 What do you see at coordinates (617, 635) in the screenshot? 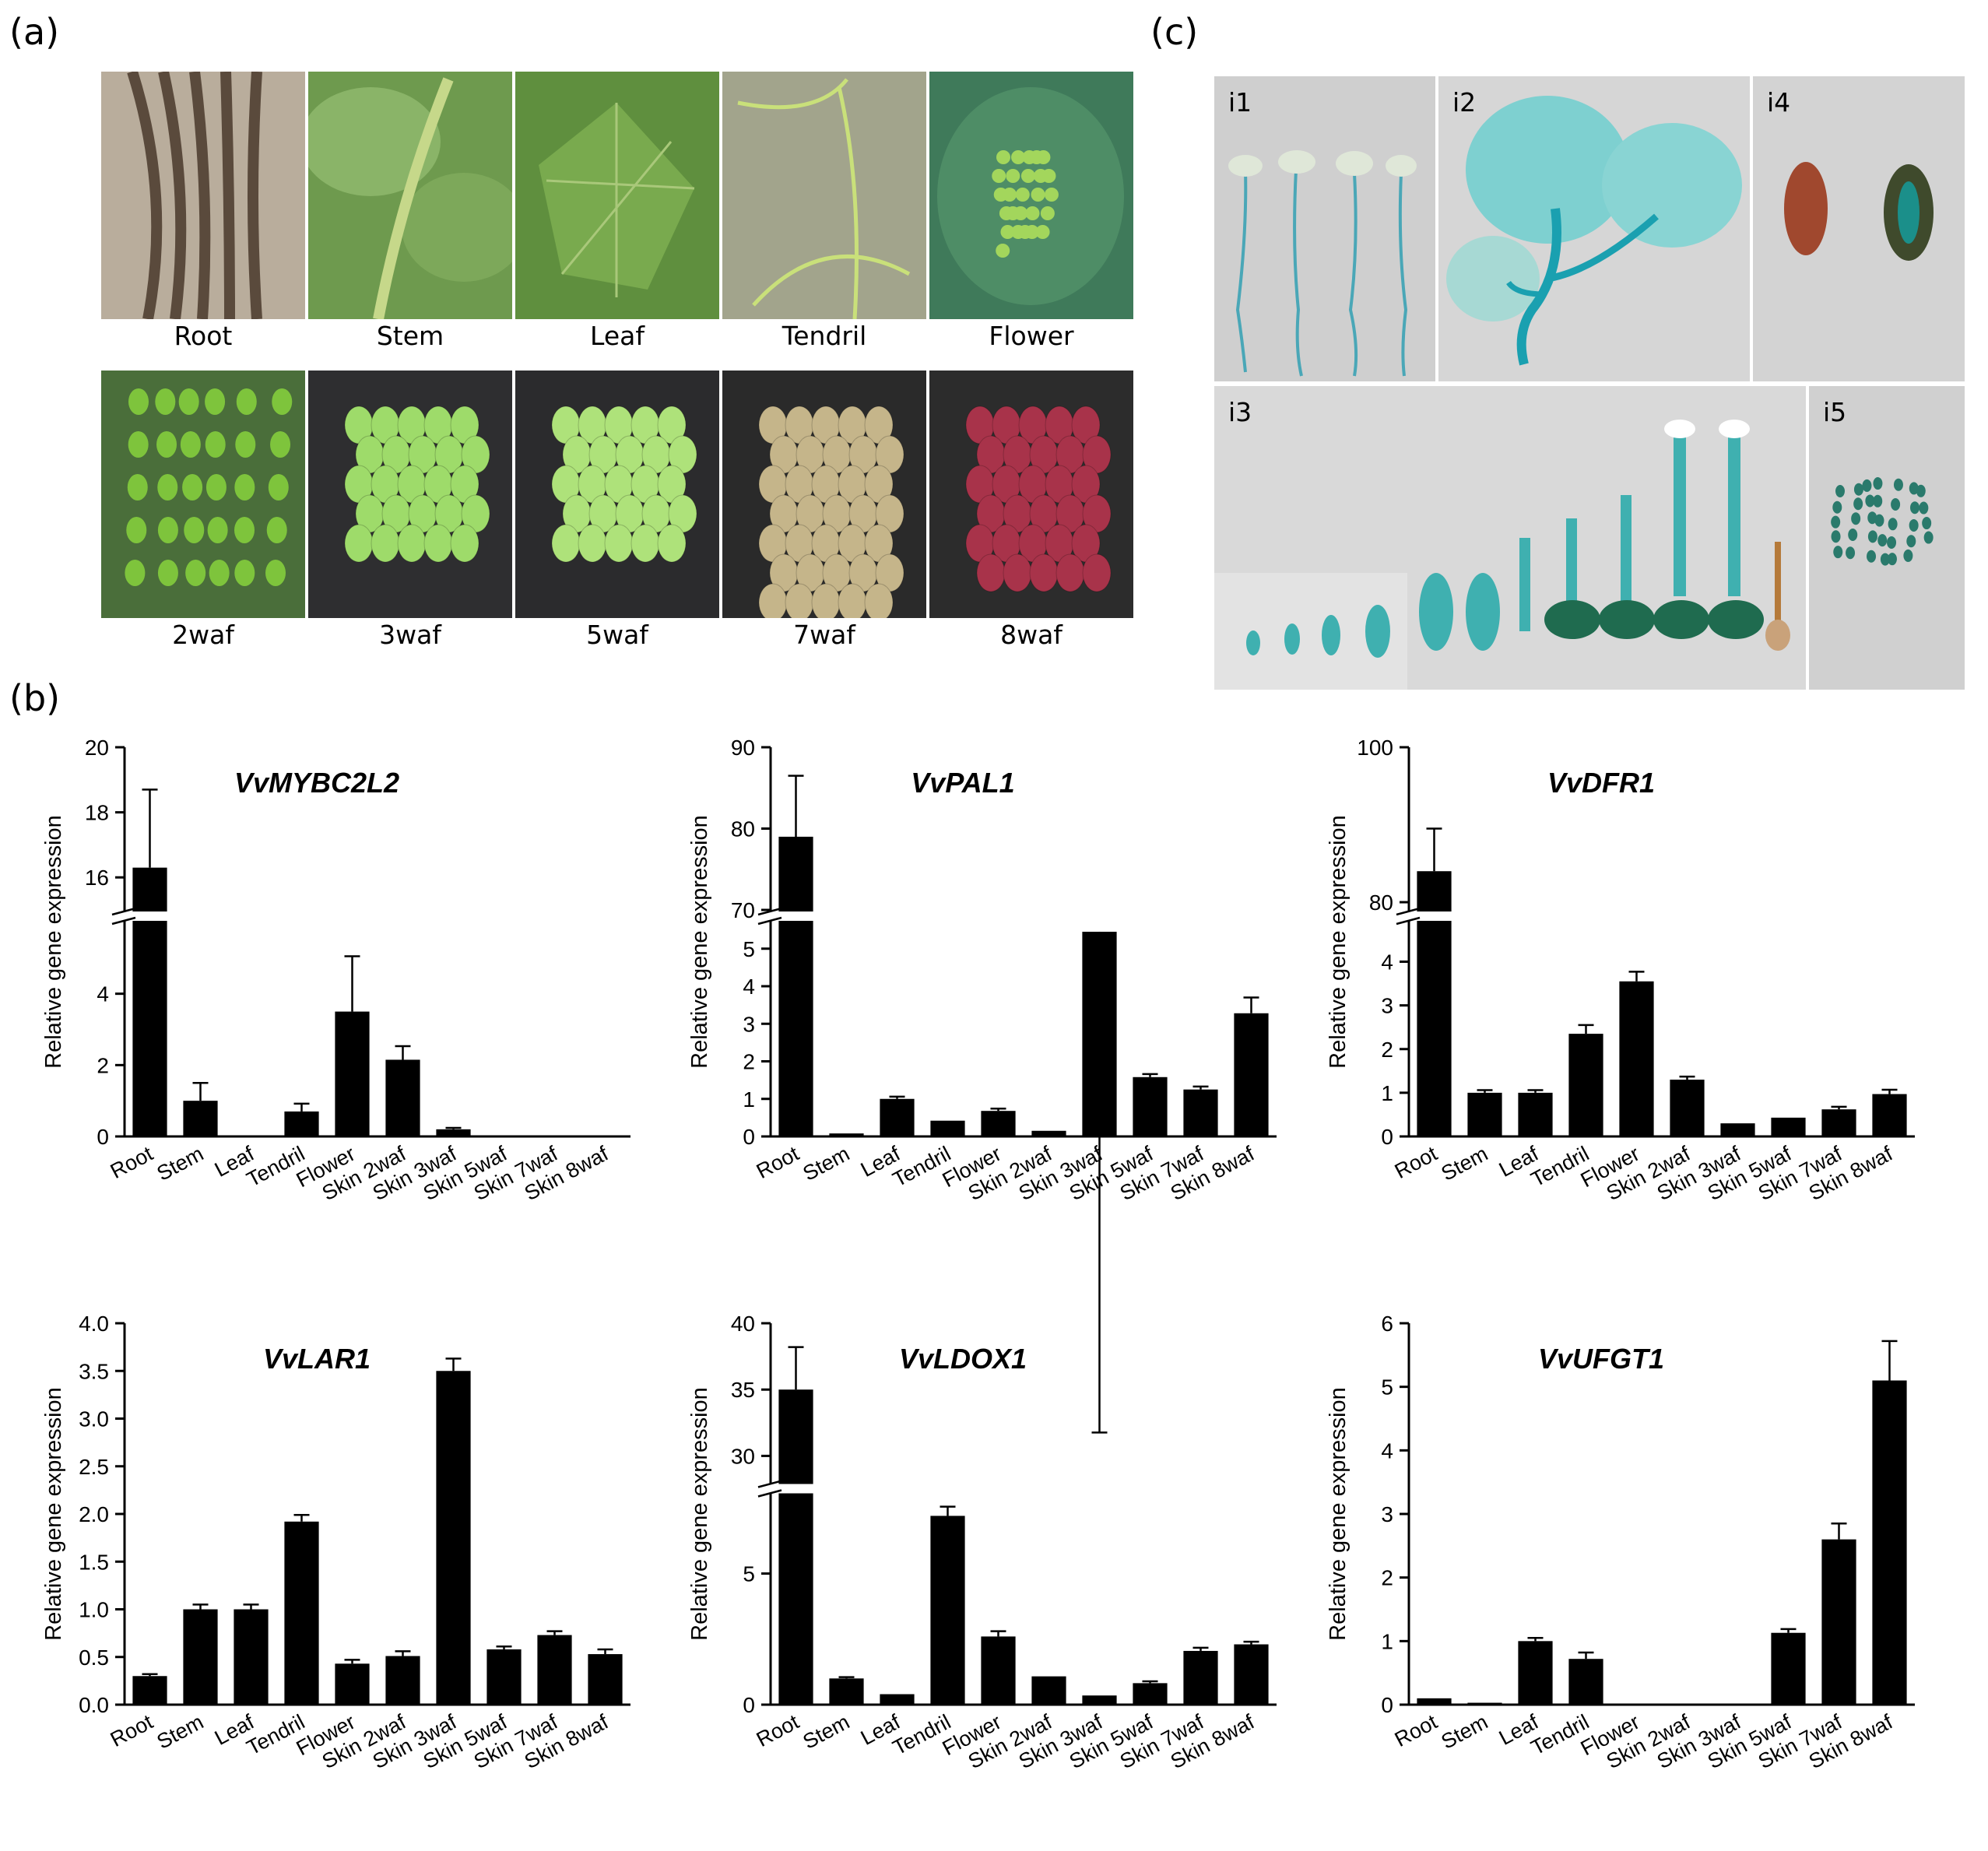
I see `photo-caption: 5waf` at bounding box center [617, 635].